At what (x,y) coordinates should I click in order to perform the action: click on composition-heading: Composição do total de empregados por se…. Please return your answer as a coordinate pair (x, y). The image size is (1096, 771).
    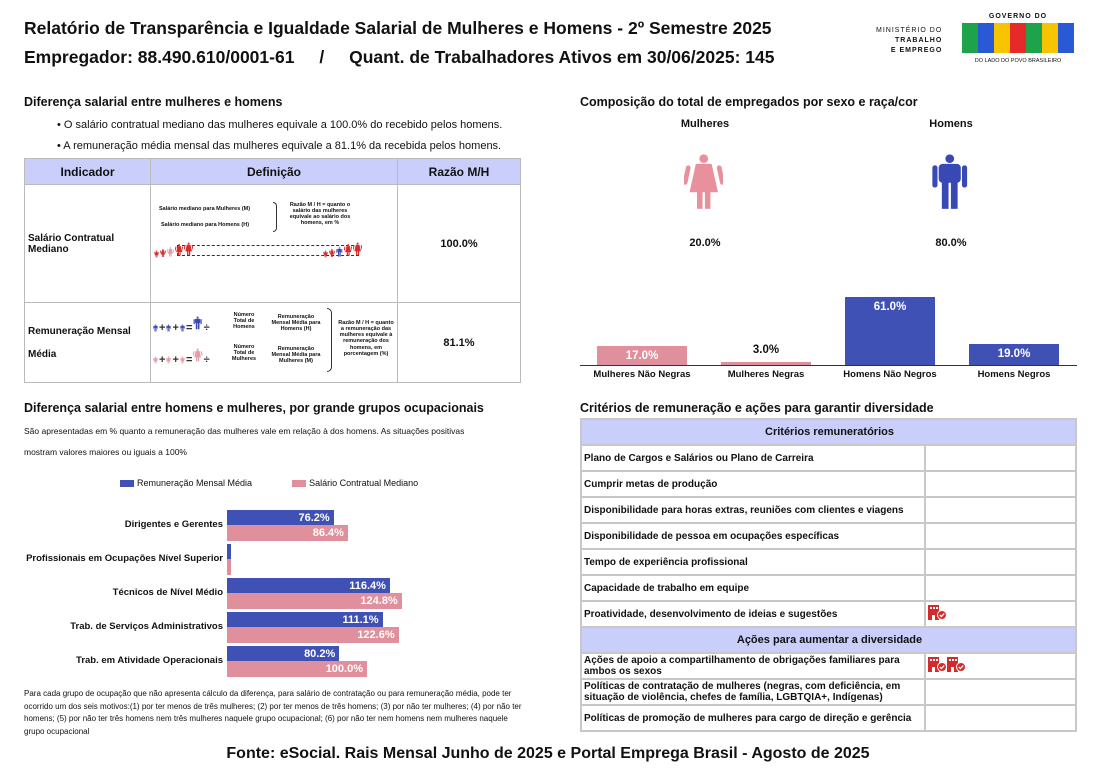
    Looking at the image, I should click on (749, 102).